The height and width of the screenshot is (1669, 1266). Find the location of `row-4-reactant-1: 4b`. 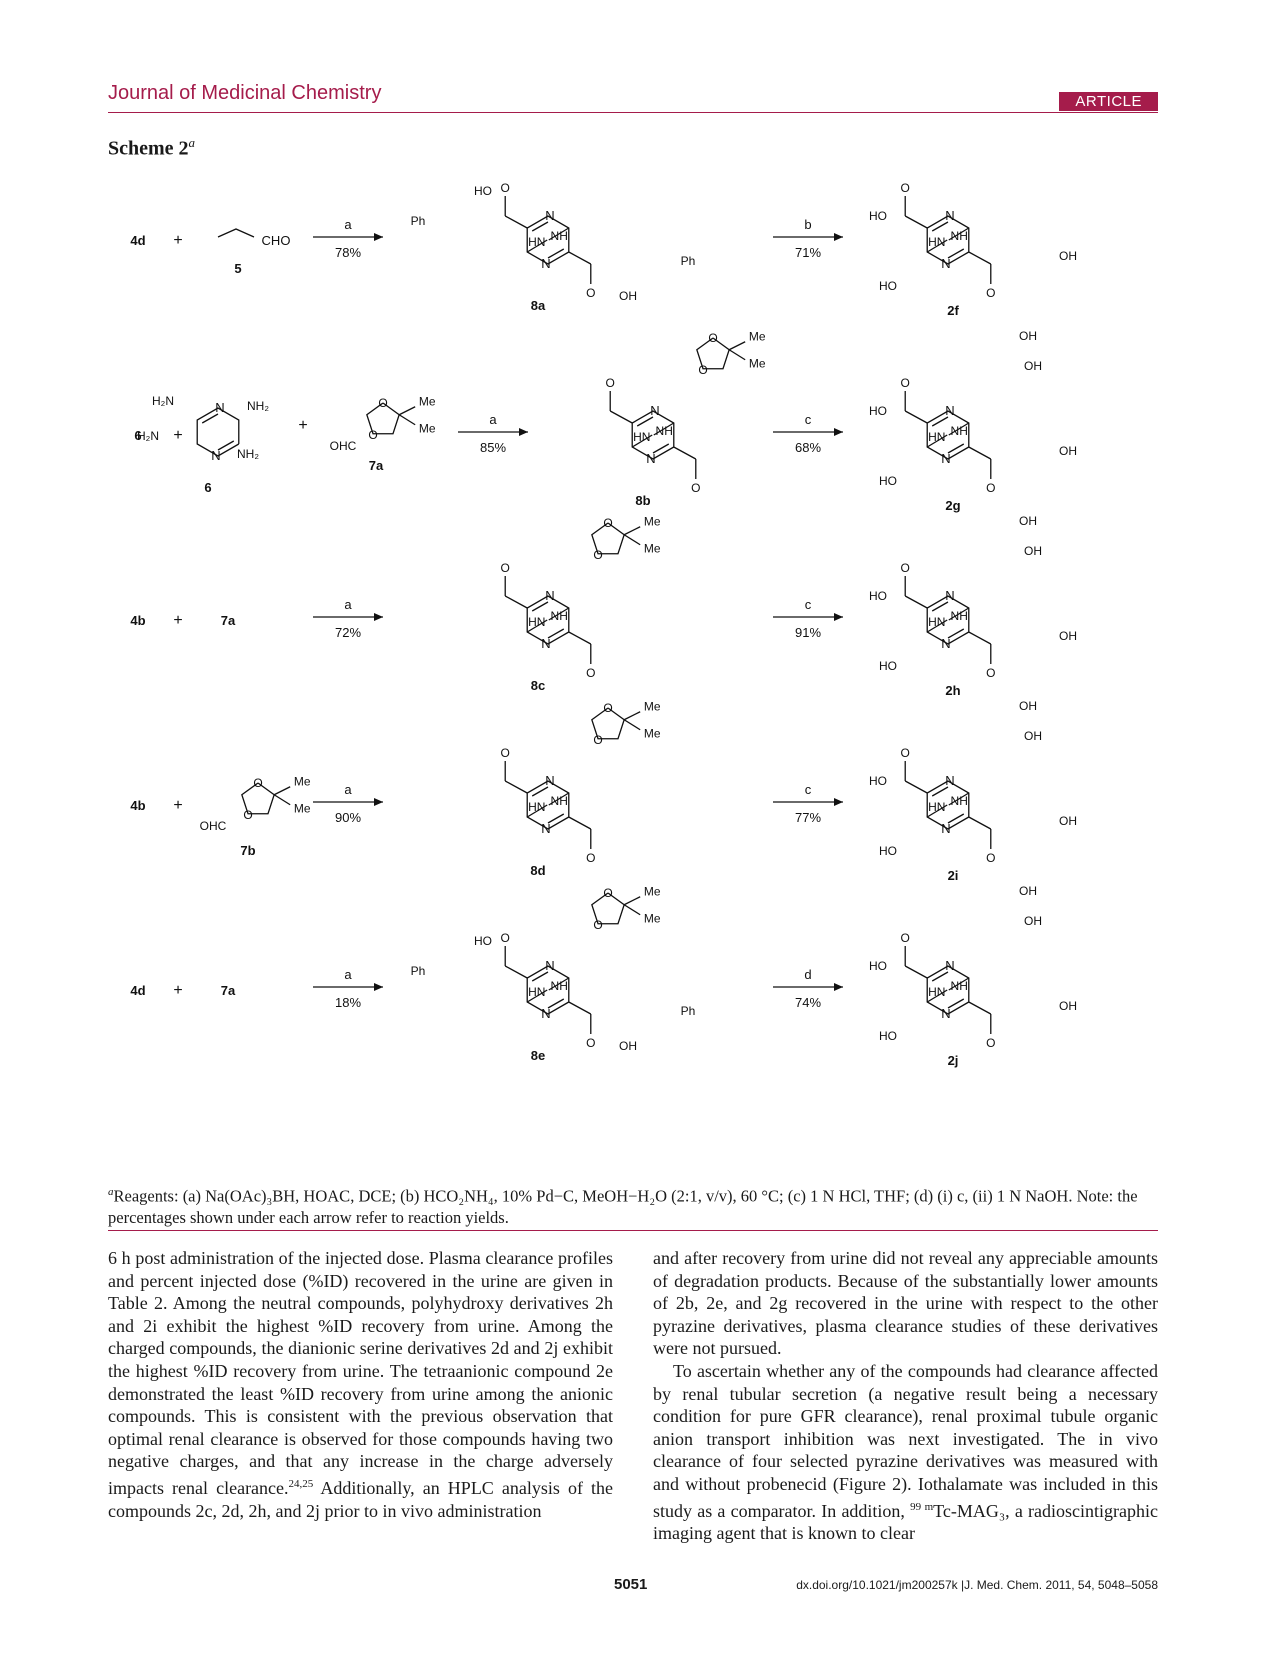

row-4-reactant-1: 4b is located at coordinates (137, 805).